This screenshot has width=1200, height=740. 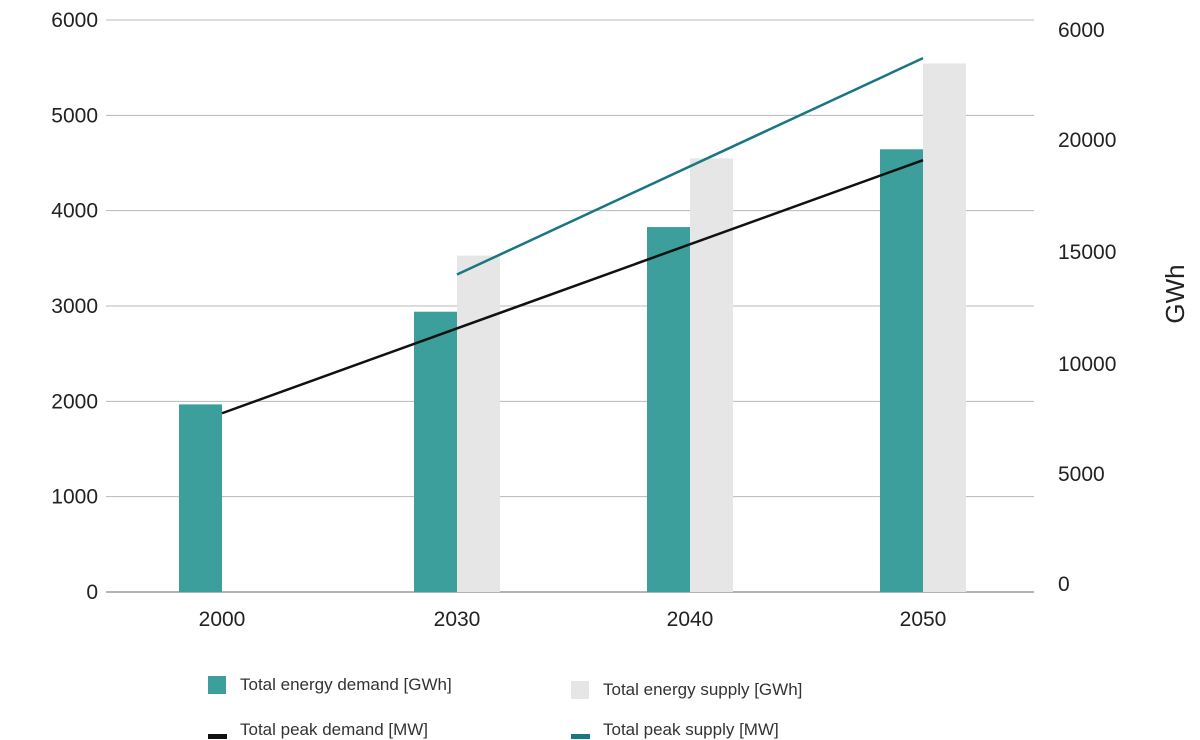 I want to click on right-axis-title: GWh, so click(x=1175, y=293).